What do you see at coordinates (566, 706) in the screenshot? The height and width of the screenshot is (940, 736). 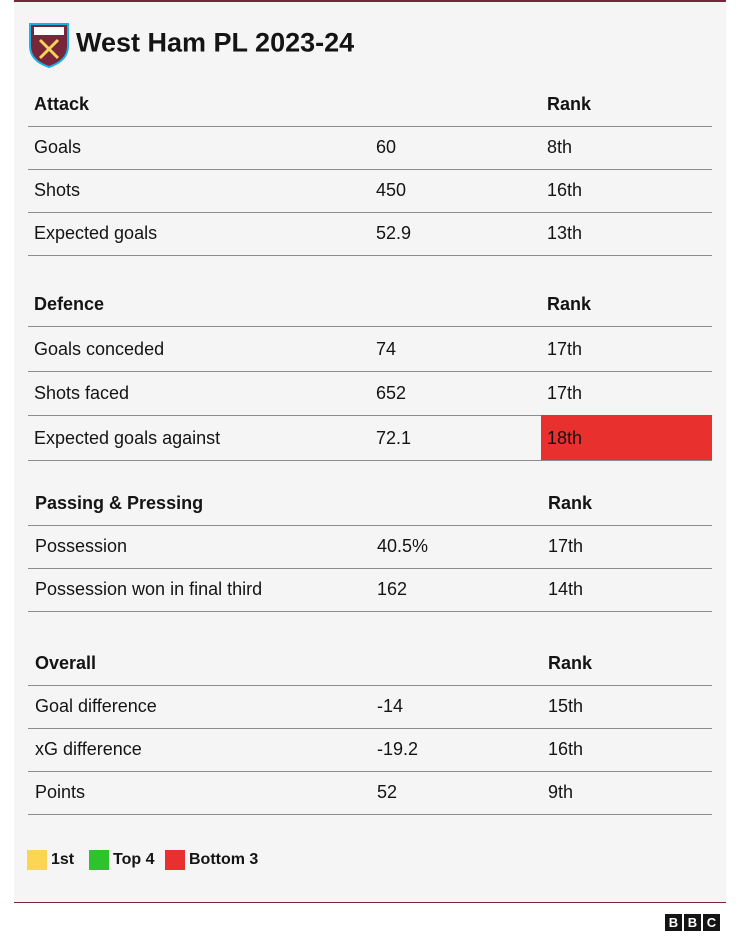 I see `row-rank: 15th` at bounding box center [566, 706].